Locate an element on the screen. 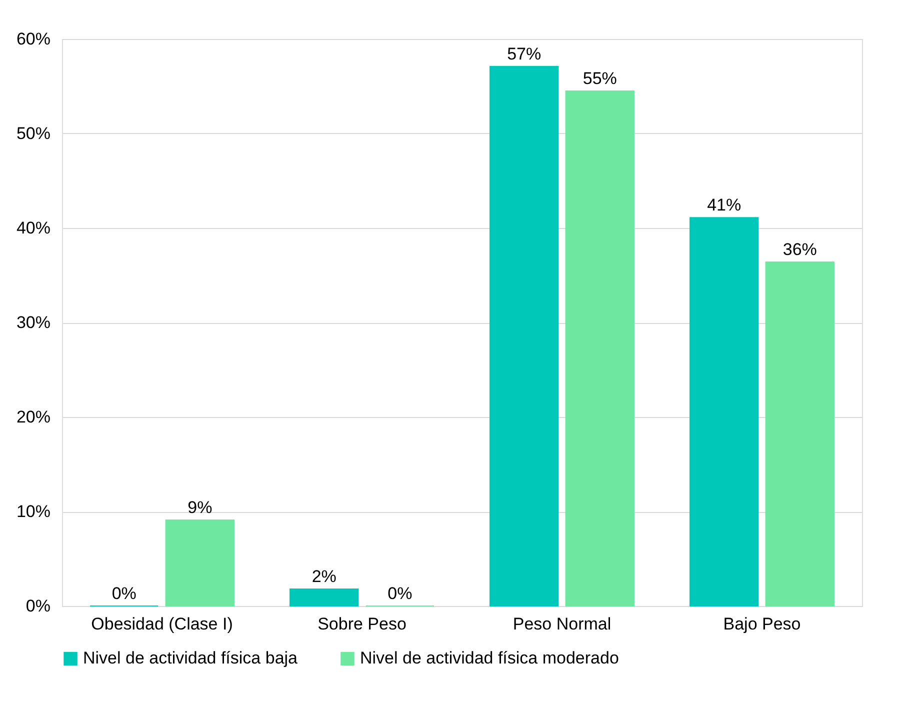 This screenshot has width=920, height=718. data-label: 9% is located at coordinates (200, 508).